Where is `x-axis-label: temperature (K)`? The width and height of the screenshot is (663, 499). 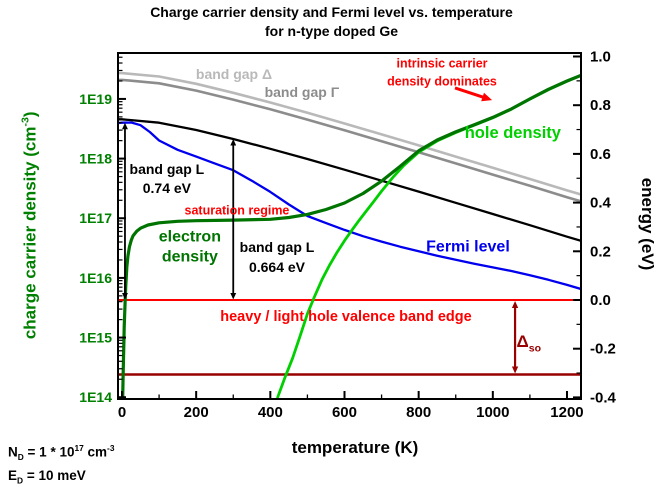 x-axis-label: temperature (K) is located at coordinates (355, 447).